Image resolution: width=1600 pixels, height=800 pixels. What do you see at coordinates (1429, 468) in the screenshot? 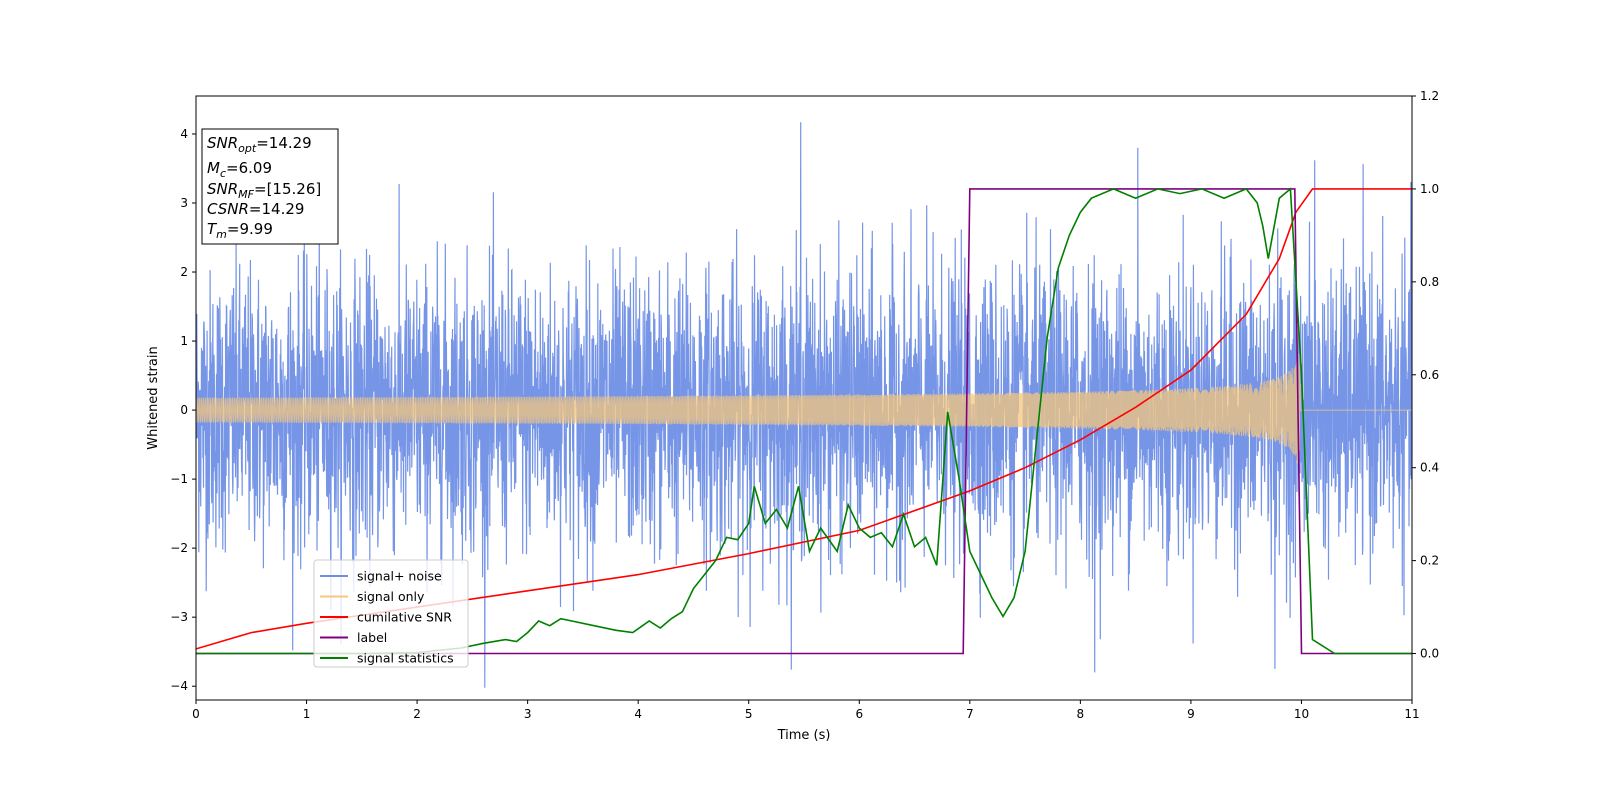
I see `y-right-tick-label: 0.4` at bounding box center [1429, 468].